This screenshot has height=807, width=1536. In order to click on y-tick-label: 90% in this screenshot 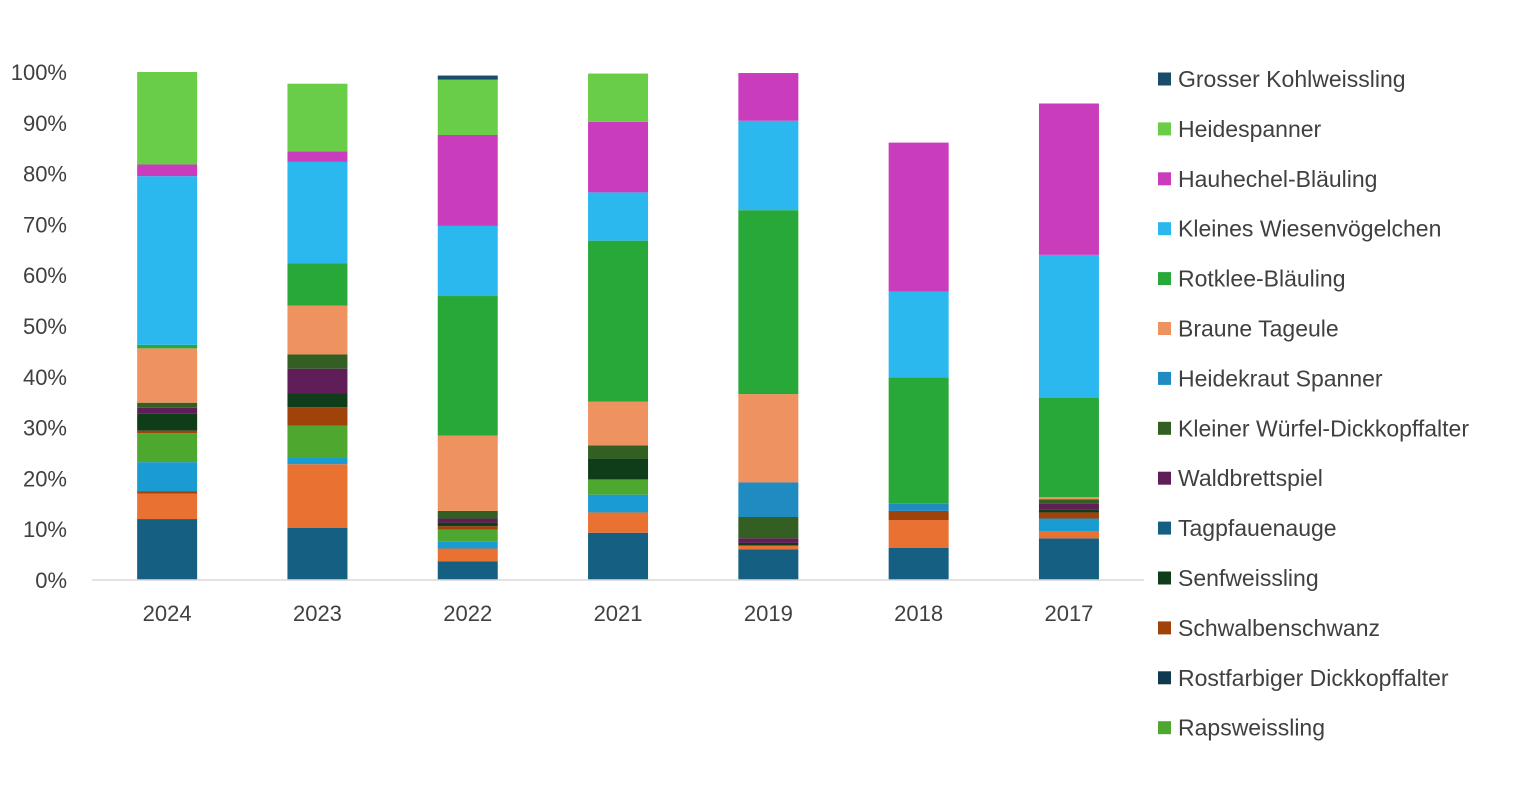, I will do `click(45, 123)`.